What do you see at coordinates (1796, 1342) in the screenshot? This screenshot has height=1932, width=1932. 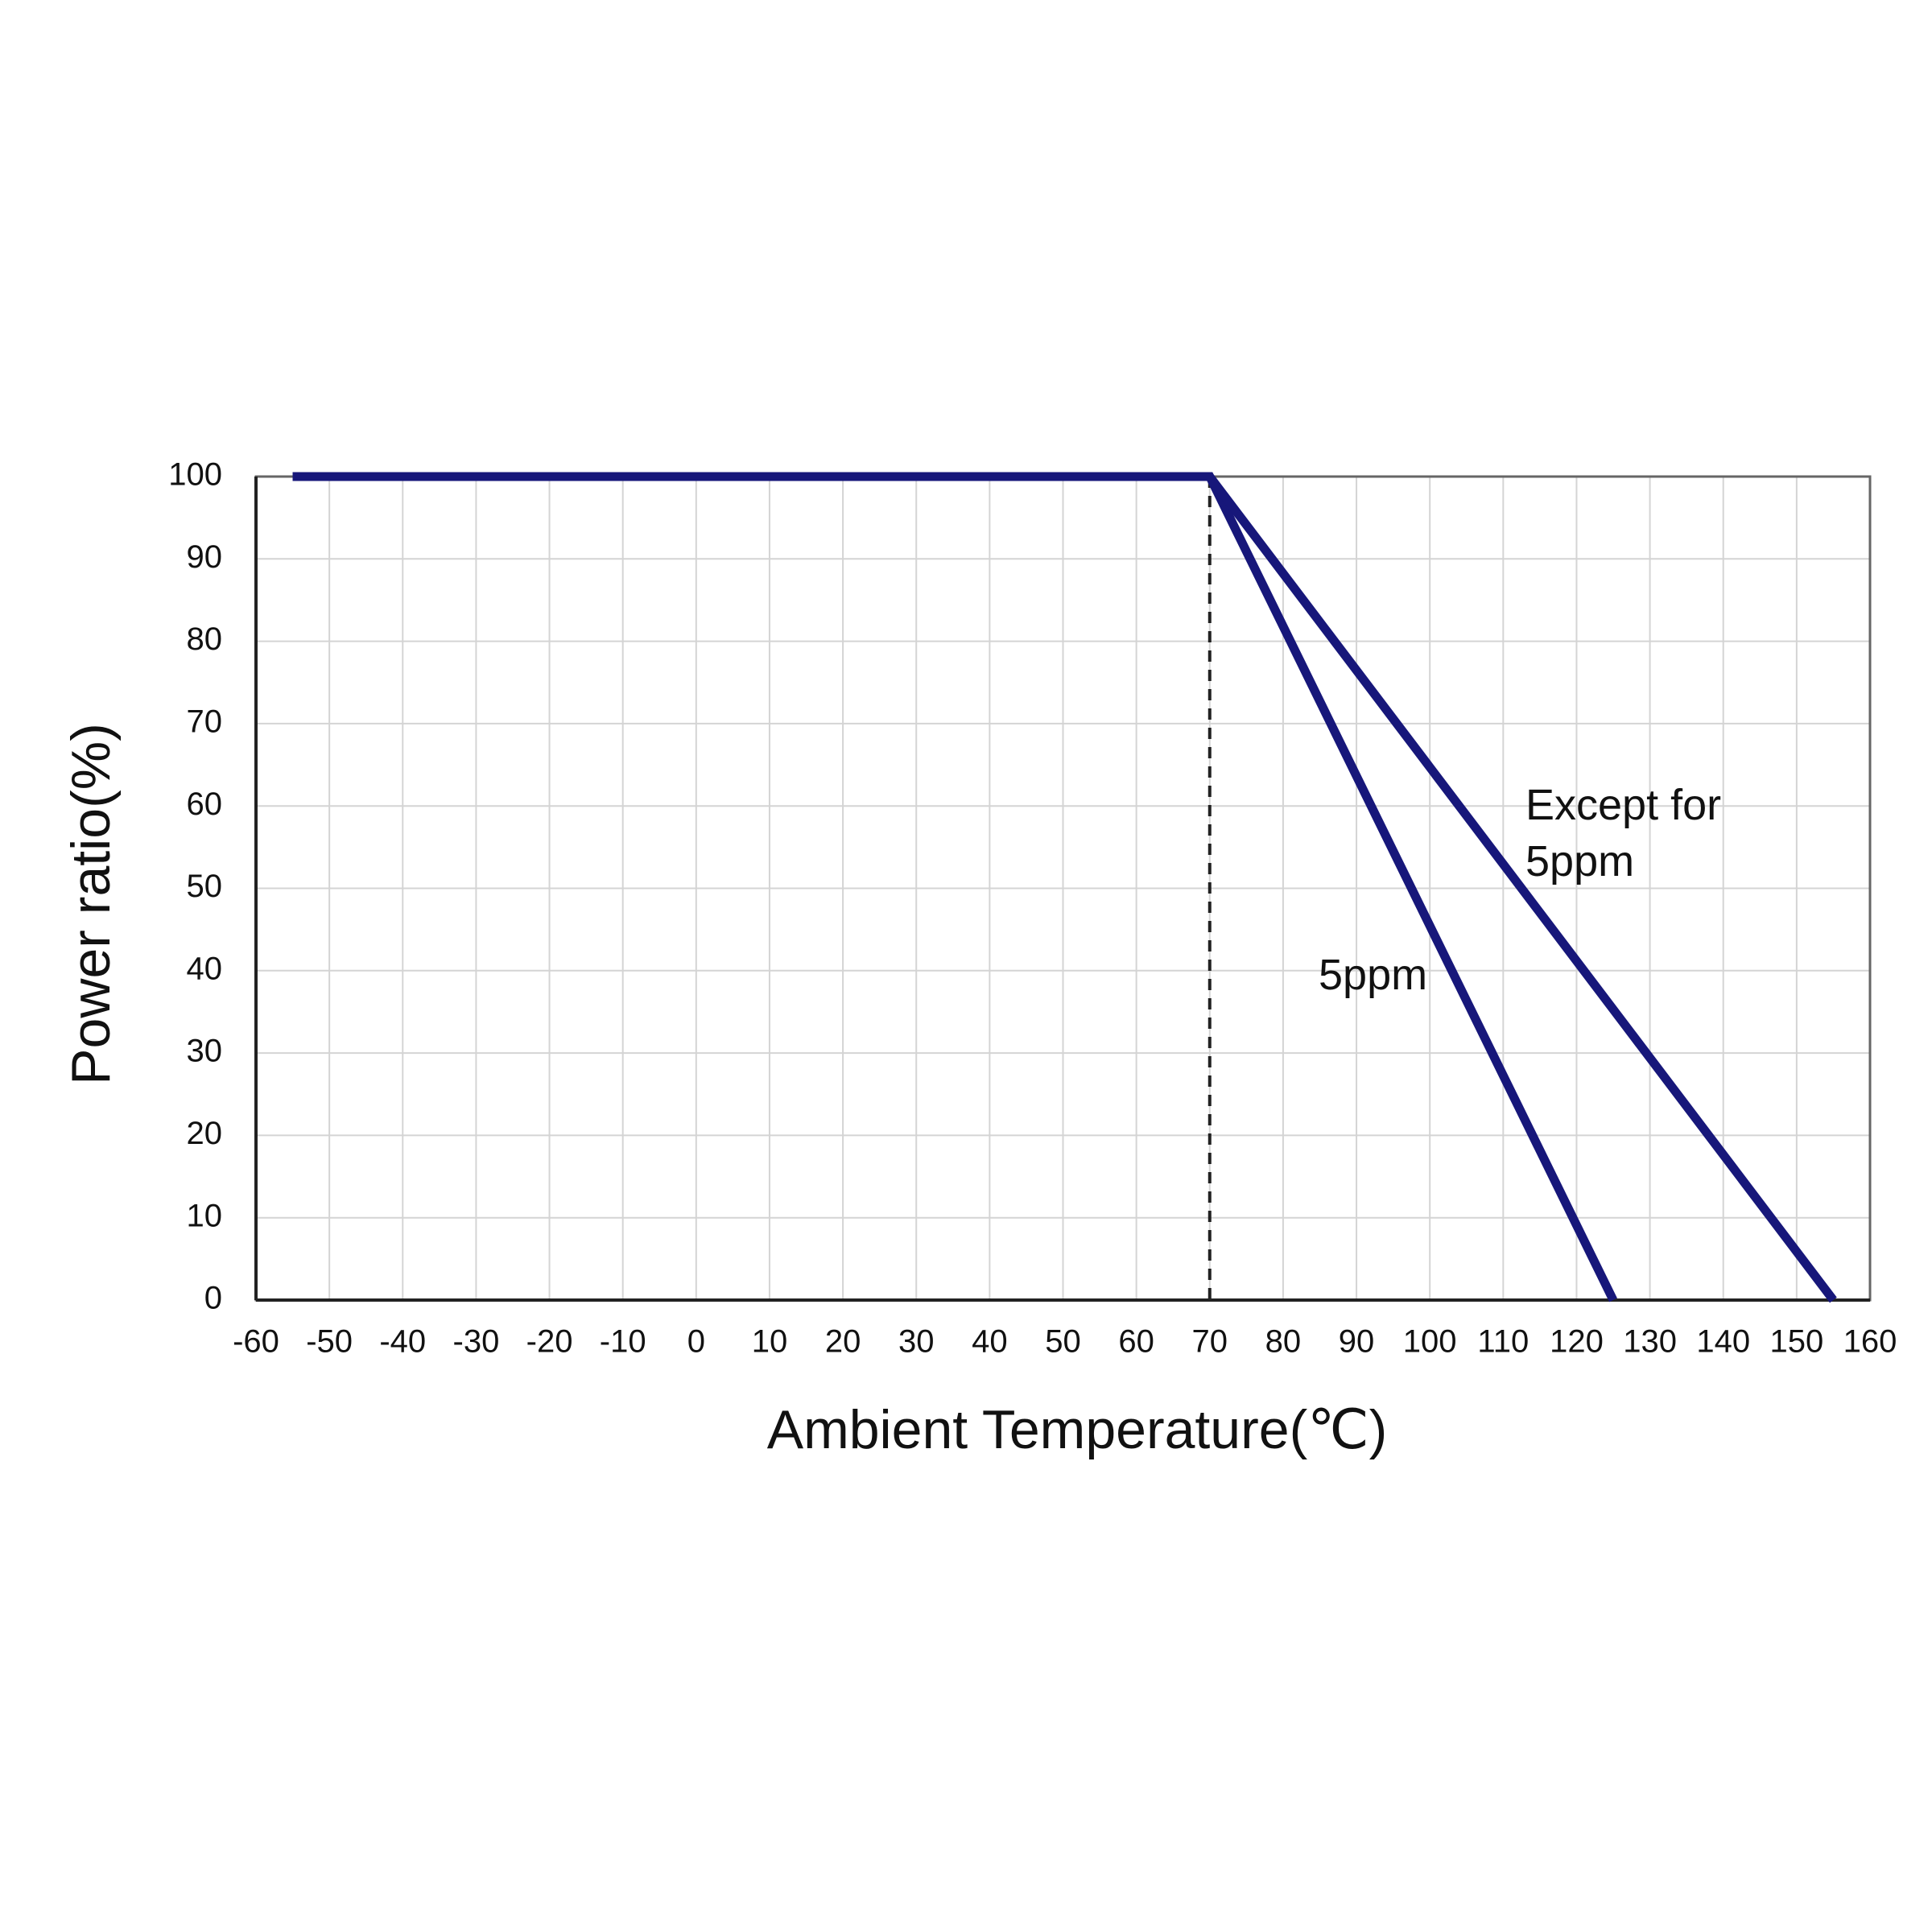 I see `x-tick-label: 150` at bounding box center [1796, 1342].